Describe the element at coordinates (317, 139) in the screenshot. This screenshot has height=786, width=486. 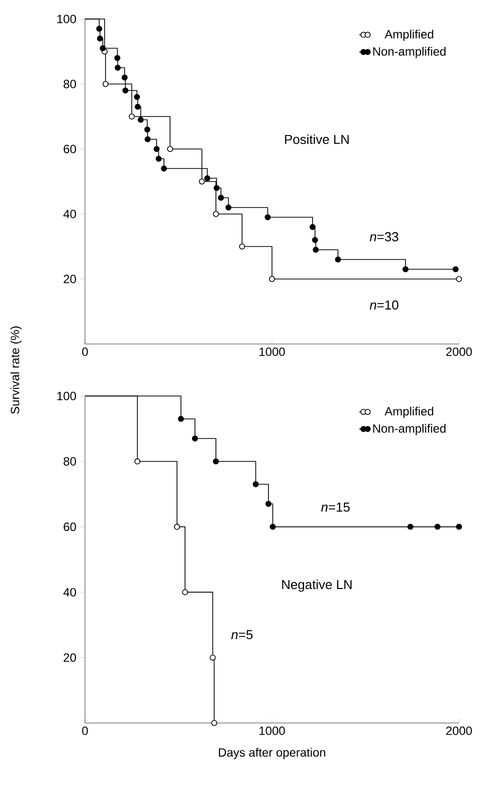
I see `text: Positive LN` at that location.